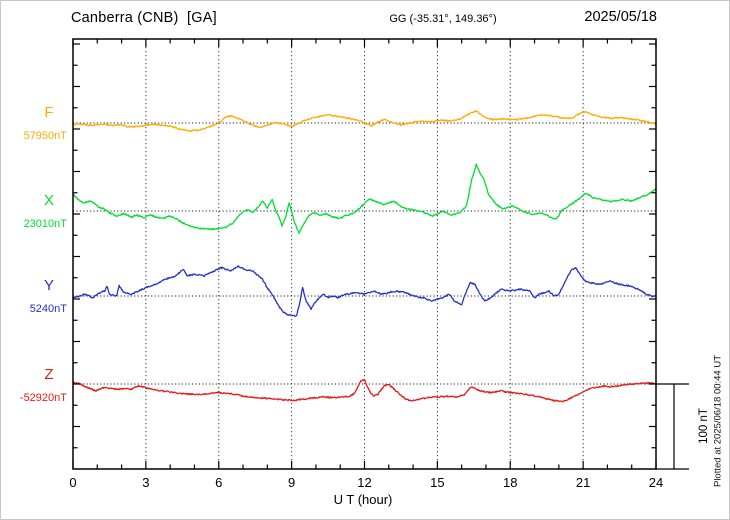 The height and width of the screenshot is (520, 730). What do you see at coordinates (73, 482) in the screenshot?
I see `x-tick-label: 0` at bounding box center [73, 482].